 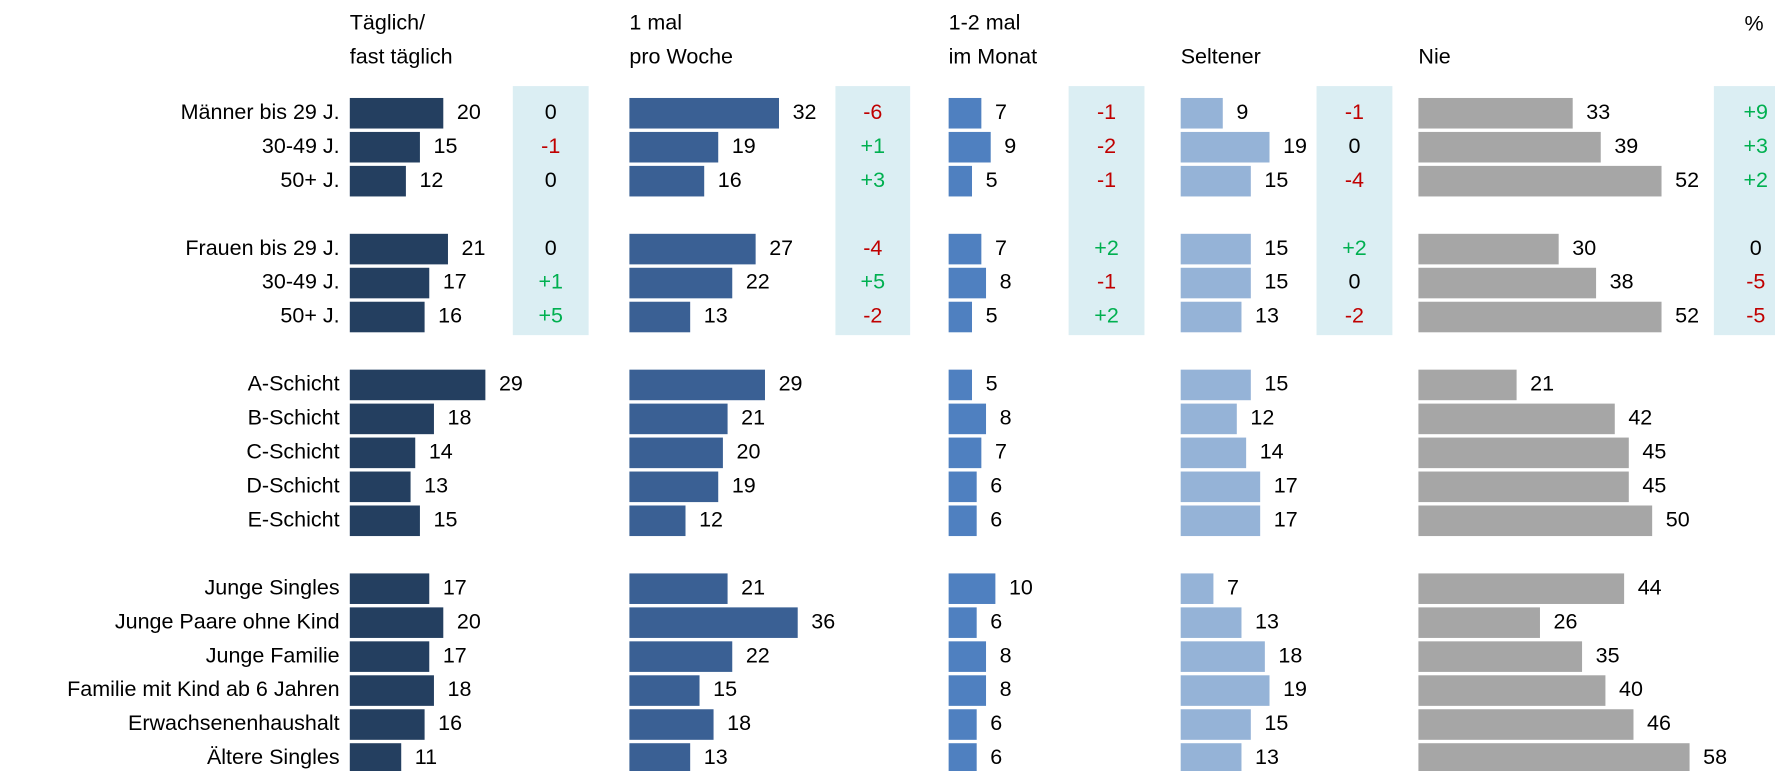 What do you see at coordinates (1566, 621) in the screenshot?
I see `value-label: 26` at bounding box center [1566, 621].